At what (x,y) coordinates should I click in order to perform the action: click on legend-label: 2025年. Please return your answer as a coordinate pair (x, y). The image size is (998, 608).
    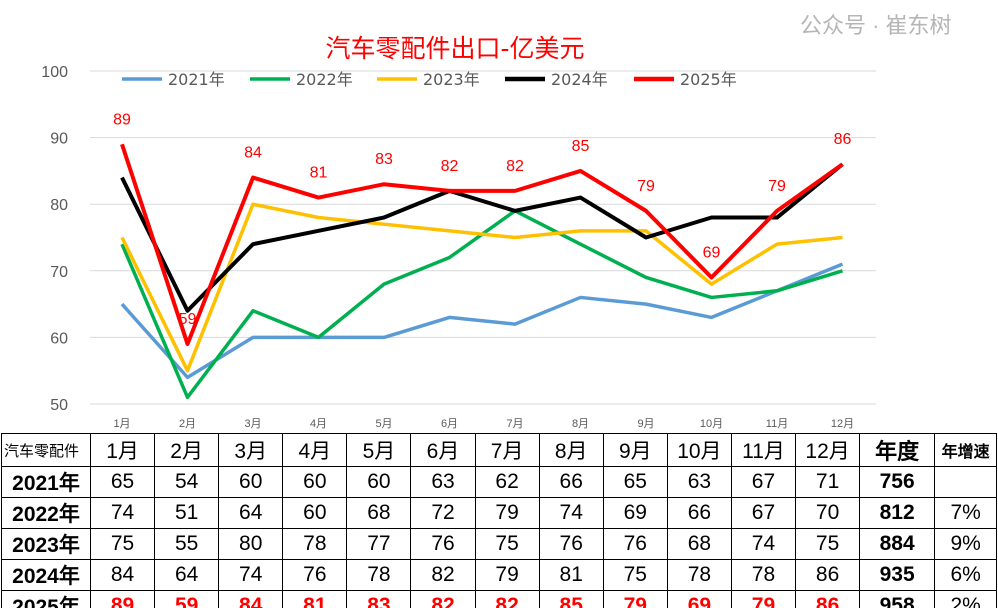
    Looking at the image, I should click on (708, 79).